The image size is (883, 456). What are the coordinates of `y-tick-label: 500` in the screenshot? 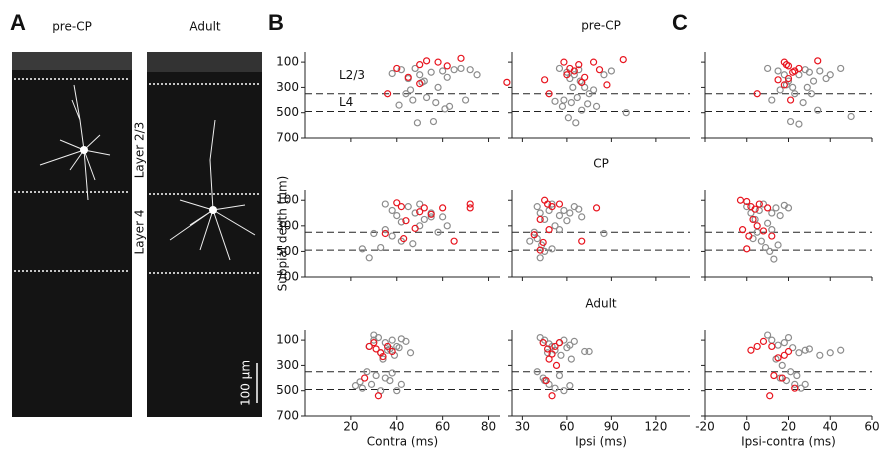 It's located at (287, 112).